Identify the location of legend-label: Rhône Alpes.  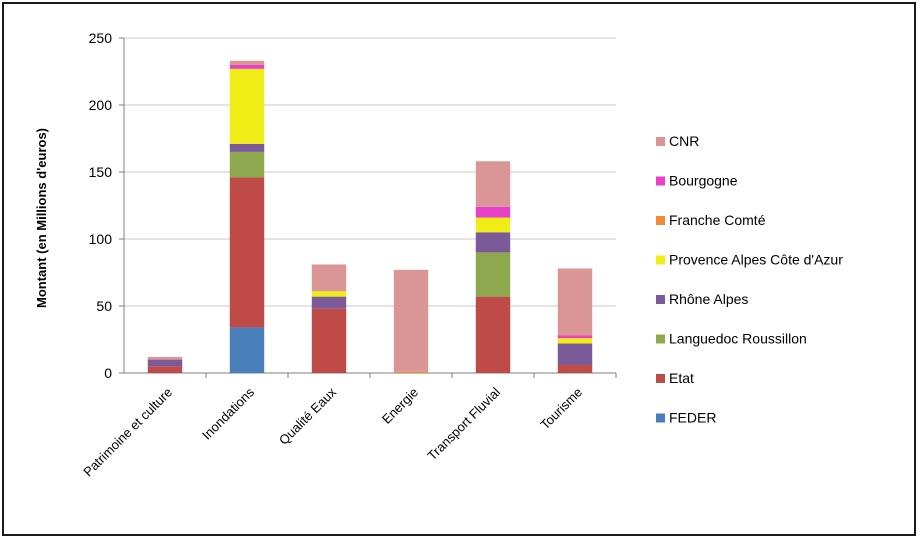
(708, 299).